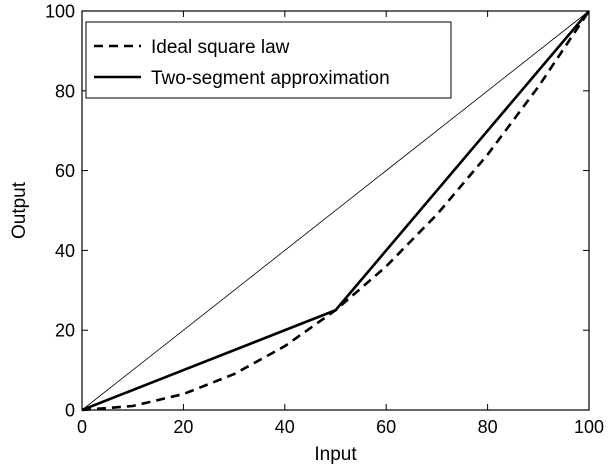 The width and height of the screenshot is (610, 468). Describe the element at coordinates (386, 427) in the screenshot. I see `x-tick-label: 60` at that location.